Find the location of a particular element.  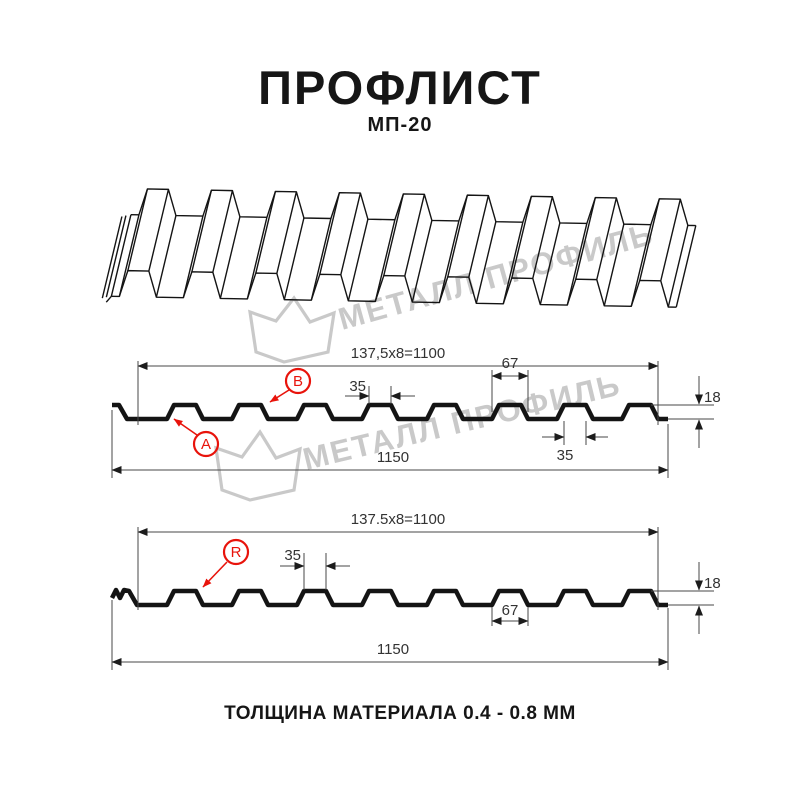

watermark-lower: МЕТАЛЛ ПРОФИЛЬ is located at coordinates (419, 434).